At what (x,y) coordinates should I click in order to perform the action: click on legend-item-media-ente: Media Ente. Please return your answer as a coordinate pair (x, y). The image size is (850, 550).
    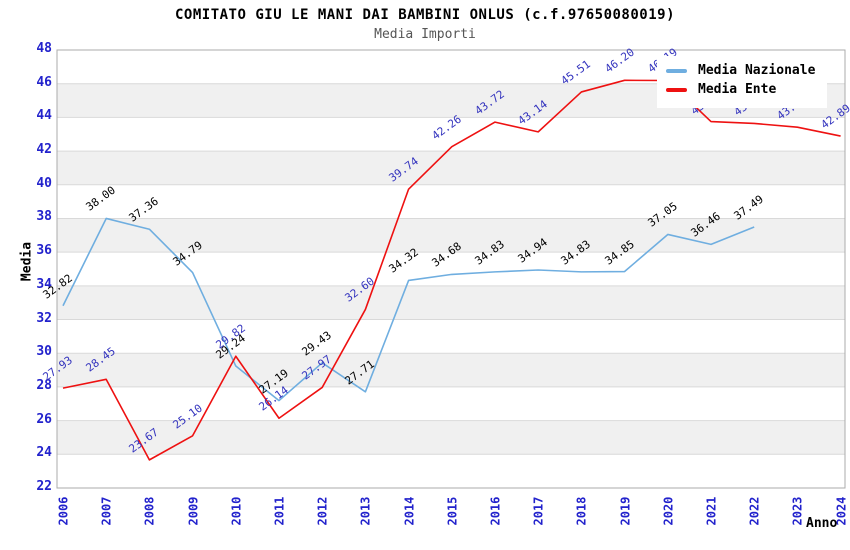
    Looking at the image, I should click on (740, 89).